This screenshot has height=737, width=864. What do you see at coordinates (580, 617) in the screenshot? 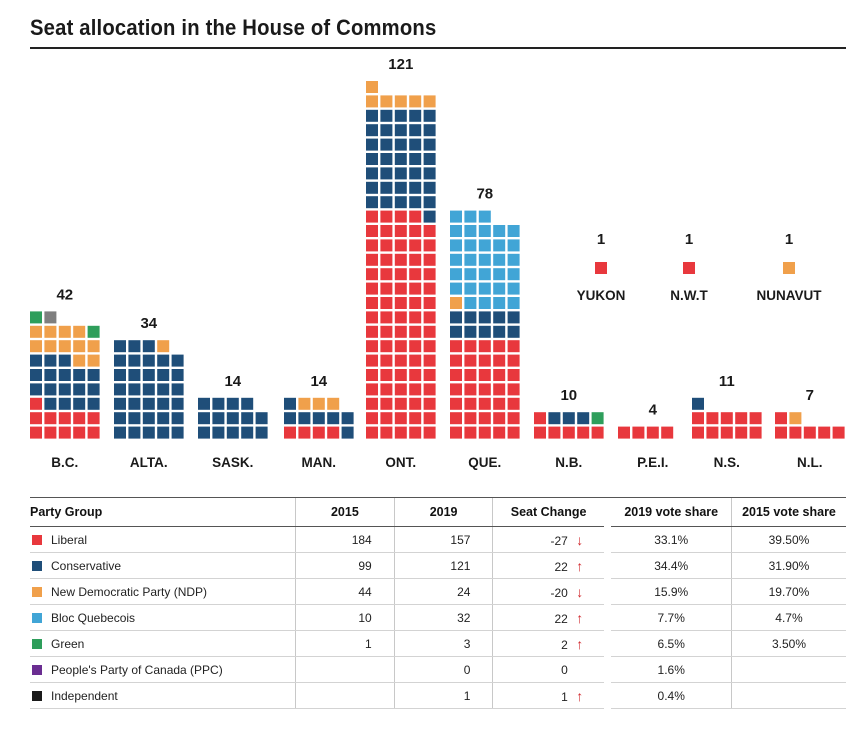
I see `change-arrow-icon: ↑` at bounding box center [580, 617].